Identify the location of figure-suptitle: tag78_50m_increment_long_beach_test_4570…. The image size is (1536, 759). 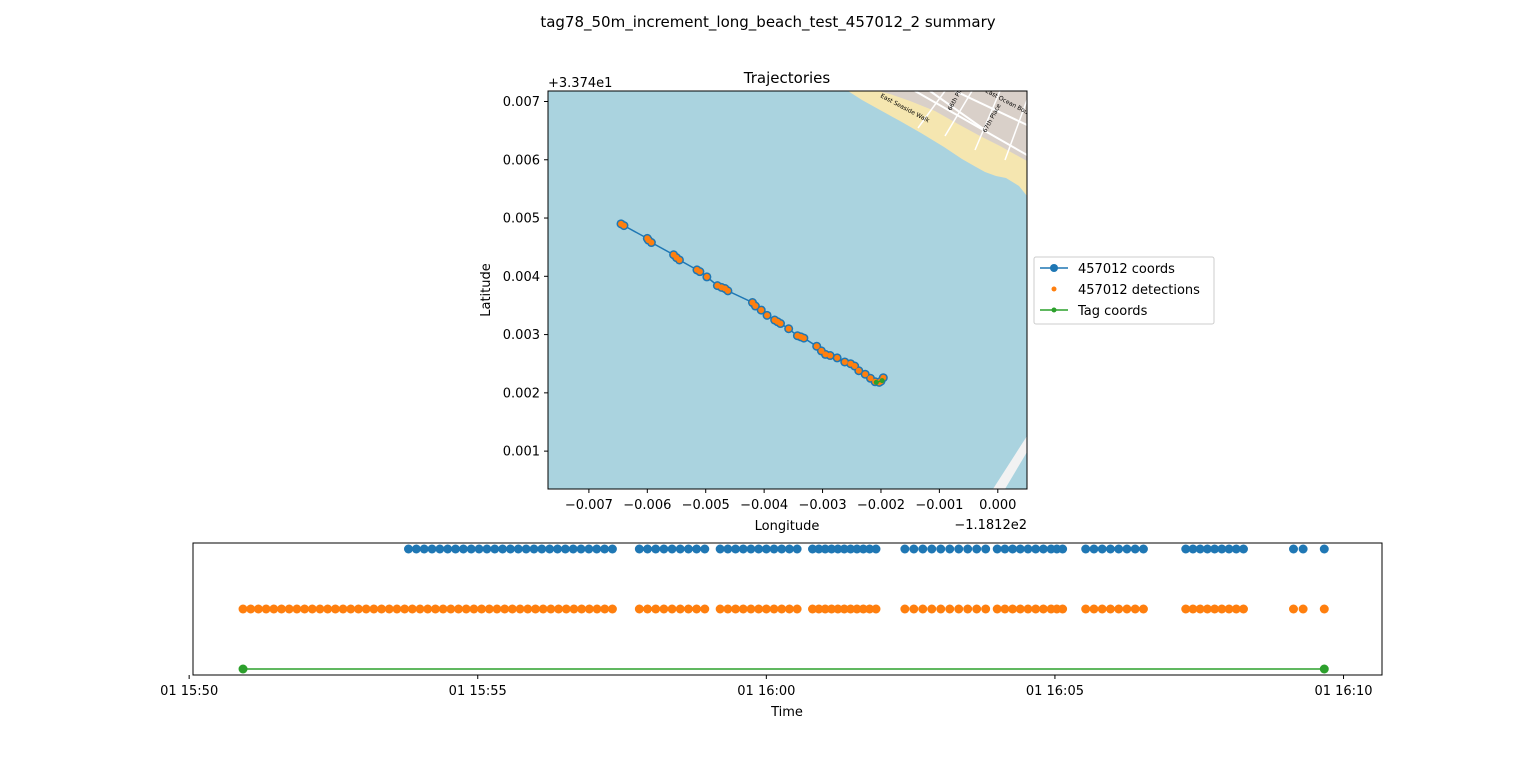
(767, 22).